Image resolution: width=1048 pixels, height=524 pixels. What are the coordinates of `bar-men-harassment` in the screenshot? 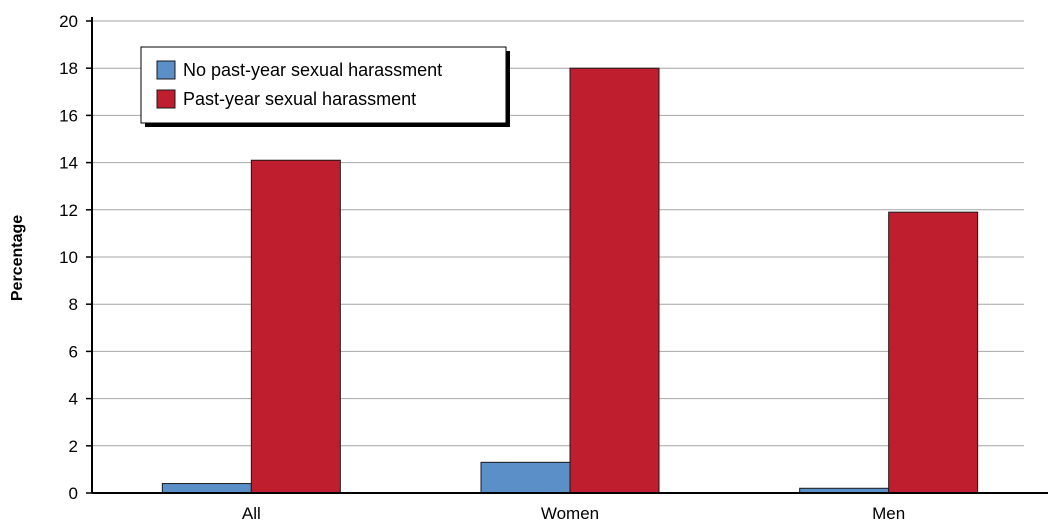 It's located at (933, 352).